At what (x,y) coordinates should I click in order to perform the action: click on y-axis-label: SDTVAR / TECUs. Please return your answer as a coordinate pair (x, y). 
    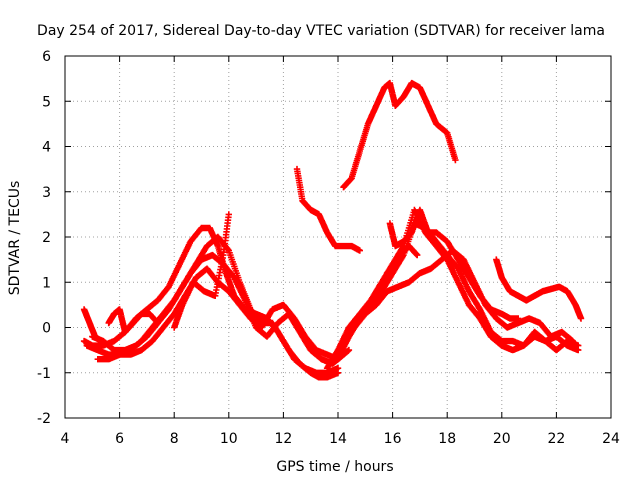
    Looking at the image, I should click on (15, 238).